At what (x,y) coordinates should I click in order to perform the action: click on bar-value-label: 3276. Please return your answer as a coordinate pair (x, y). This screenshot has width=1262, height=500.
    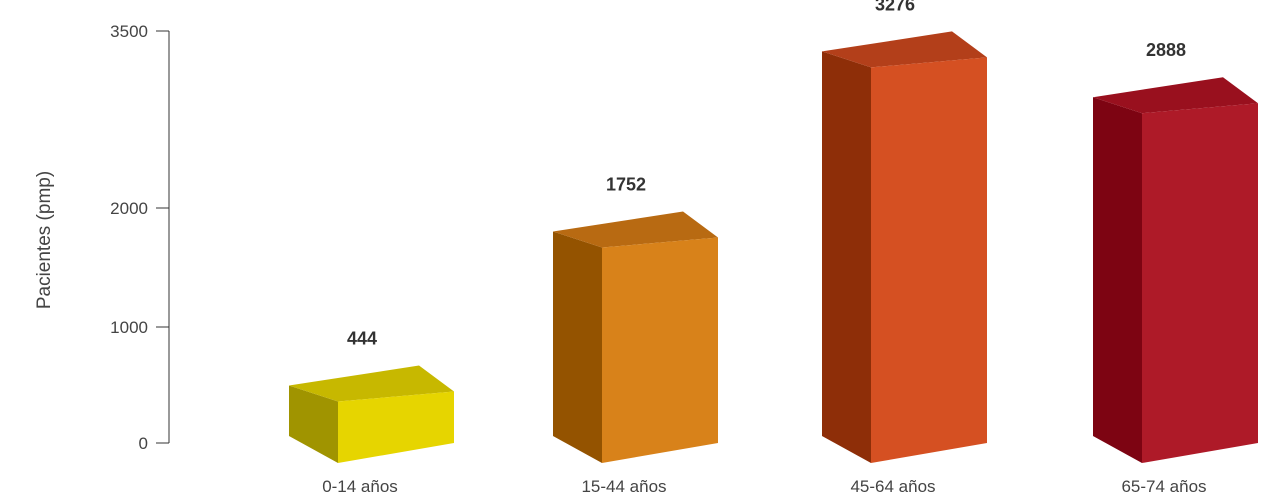
    Looking at the image, I should click on (895, 7).